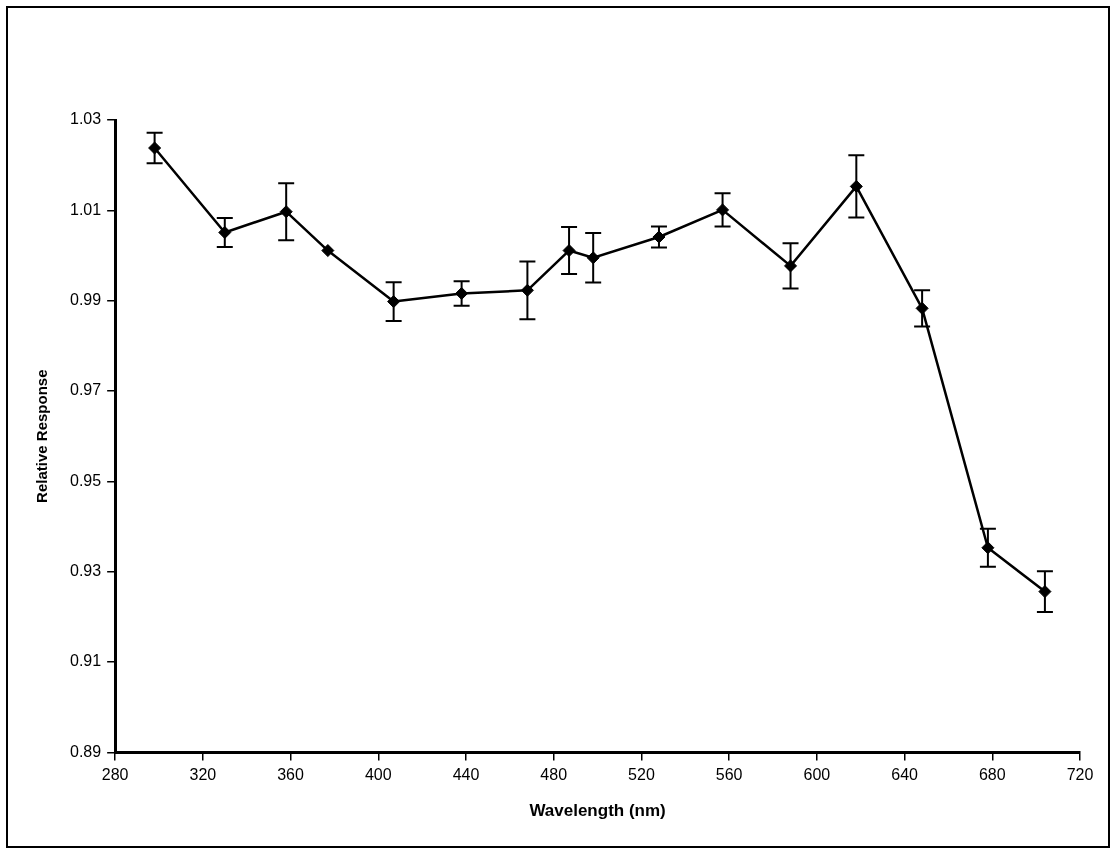 The width and height of the screenshot is (1120, 856). Describe the element at coordinates (203, 775) in the screenshot. I see `x-tick-label: 320` at that location.